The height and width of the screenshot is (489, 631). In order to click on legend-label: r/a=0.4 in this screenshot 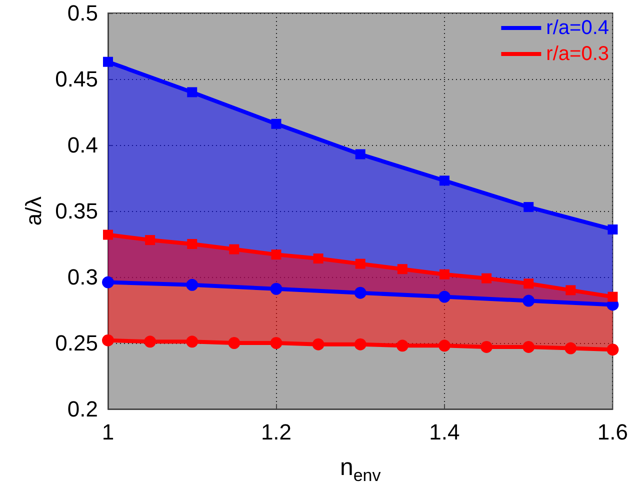, I will do `click(578, 28)`.